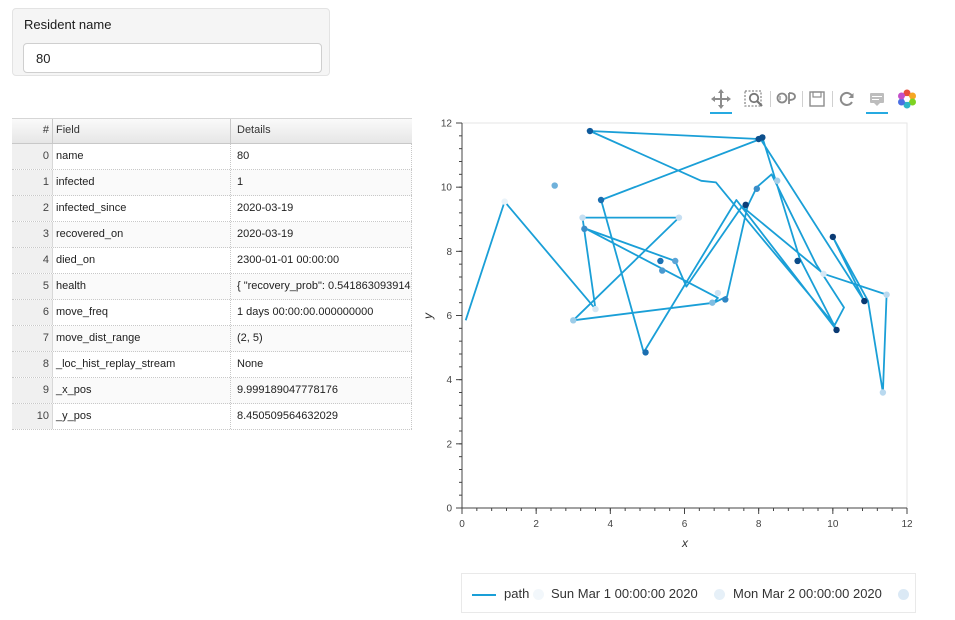 The width and height of the screenshot is (955, 620). What do you see at coordinates (212, 157) in the screenshot?
I see `table-row: 0 name 80` at bounding box center [212, 157].